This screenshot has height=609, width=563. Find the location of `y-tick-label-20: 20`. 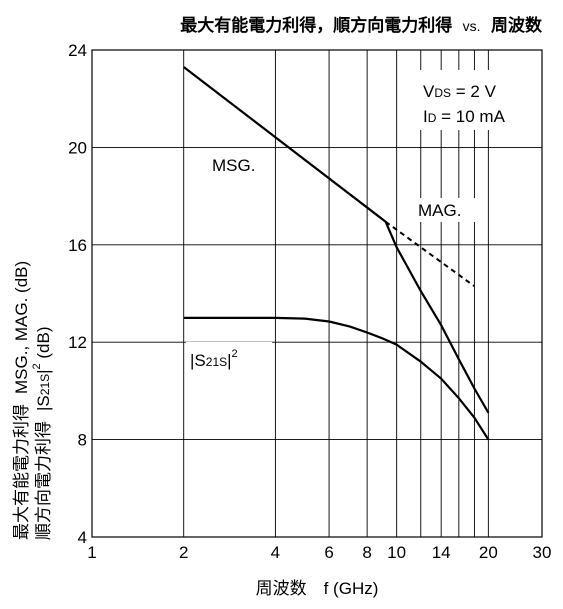

y-tick-label-20: 20 is located at coordinates (77, 147).